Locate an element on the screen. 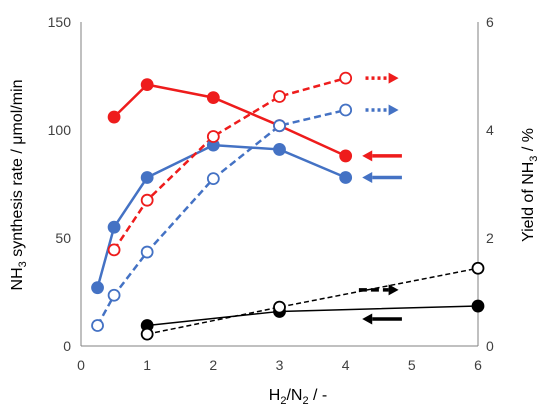 The width and height of the screenshot is (550, 415). y-left-tick-label: 0 is located at coordinates (67, 346).